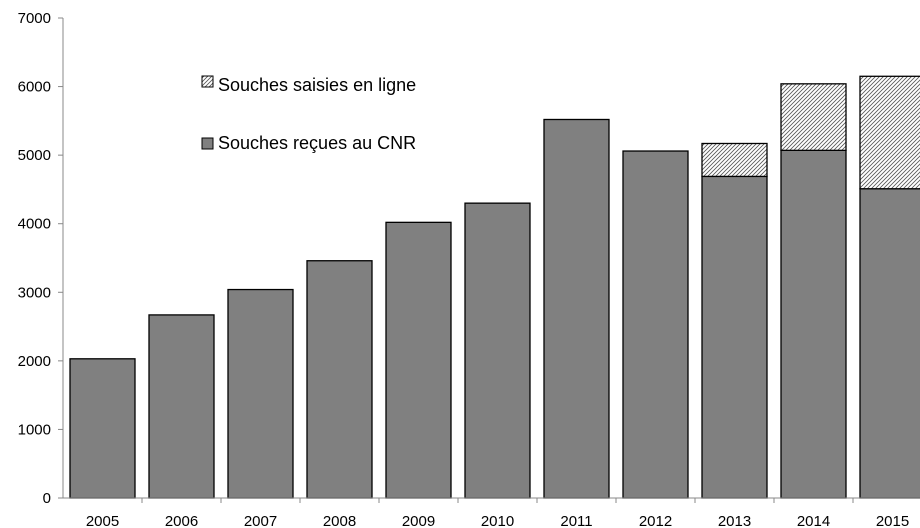 Image resolution: width=920 pixels, height=528 pixels. I want to click on x-tick-label: 2006, so click(181, 520).